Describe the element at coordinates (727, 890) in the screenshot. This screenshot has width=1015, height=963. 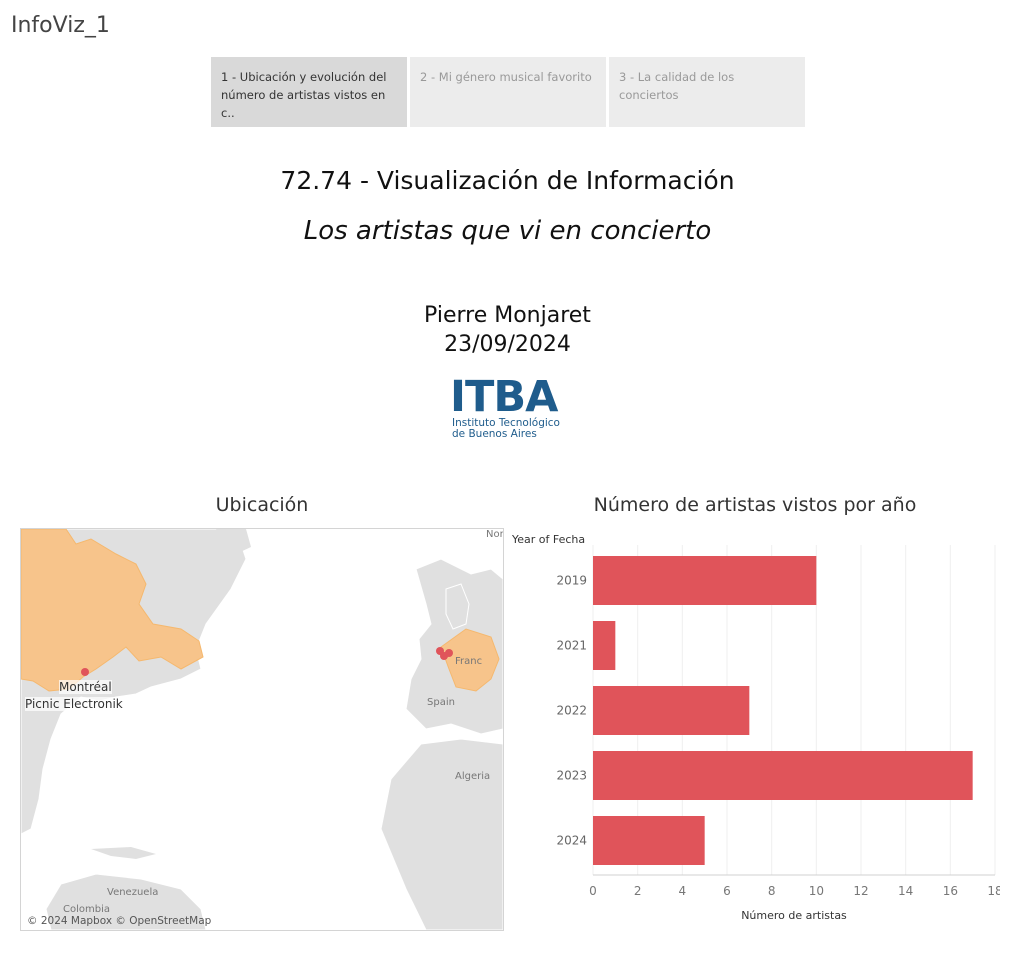
I see `x-tick-label-6: 6` at that location.